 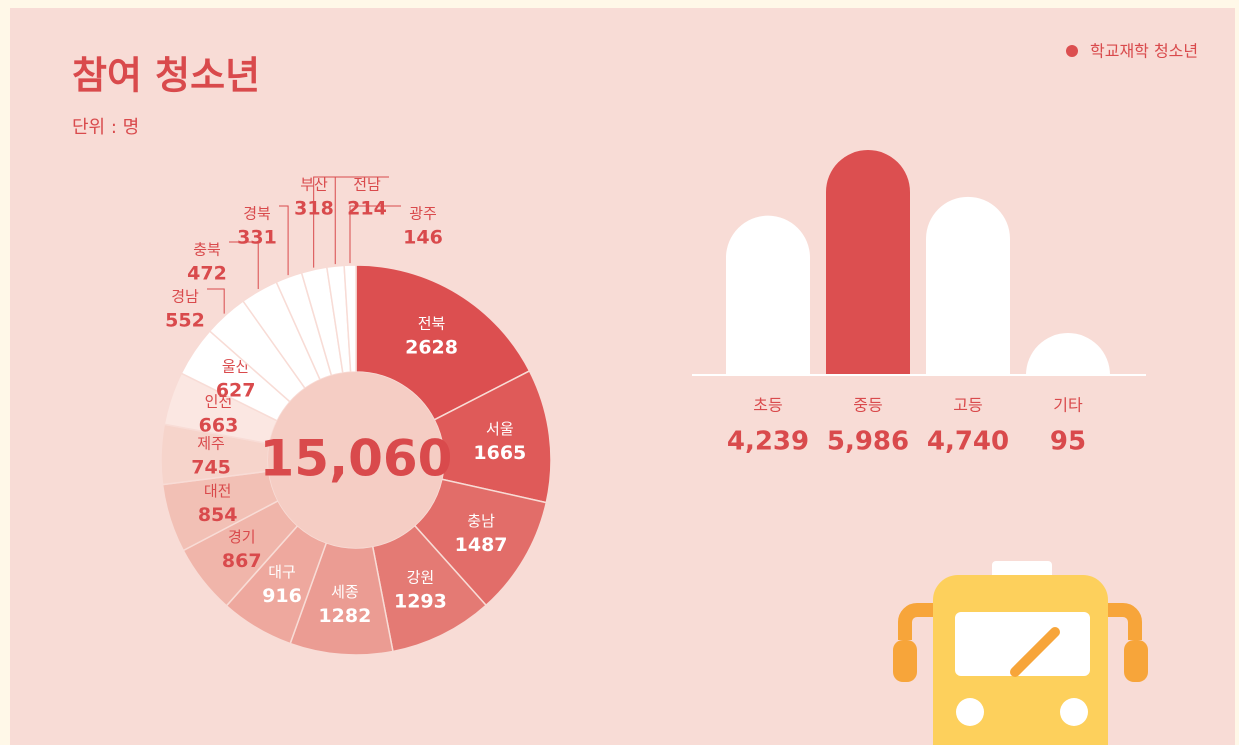 What do you see at coordinates (1068, 405) in the screenshot?
I see `x-tick-label: 기타` at bounding box center [1068, 405].